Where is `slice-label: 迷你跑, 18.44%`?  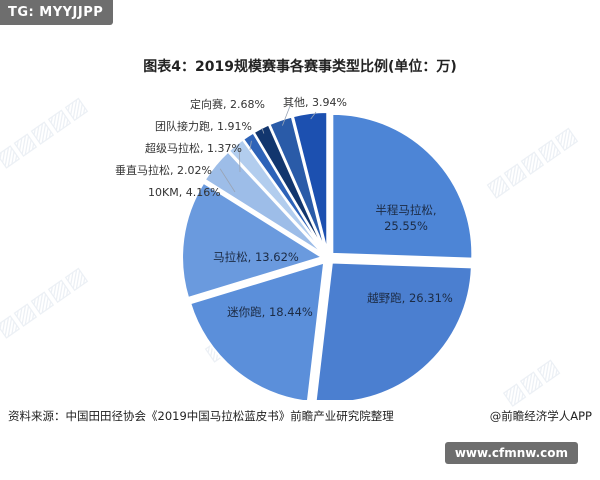 slice-label: 迷你跑, 18.44% is located at coordinates (270, 312).